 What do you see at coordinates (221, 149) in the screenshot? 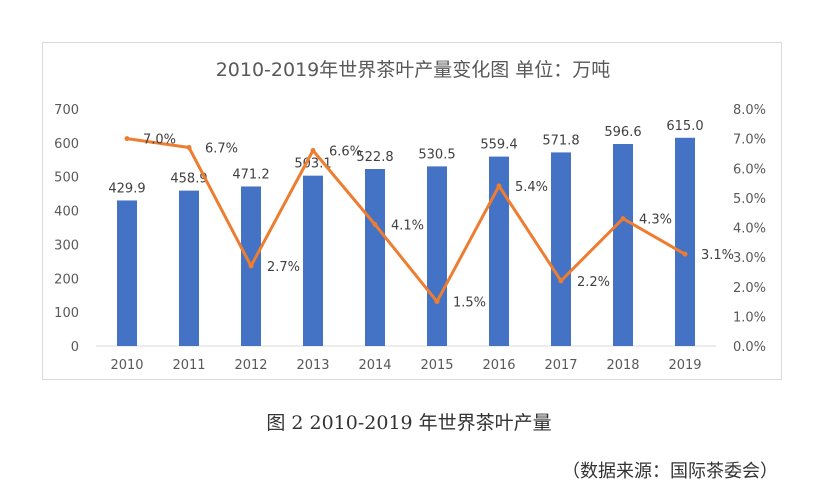
I see `line-data-label: 6.7%` at bounding box center [221, 149].